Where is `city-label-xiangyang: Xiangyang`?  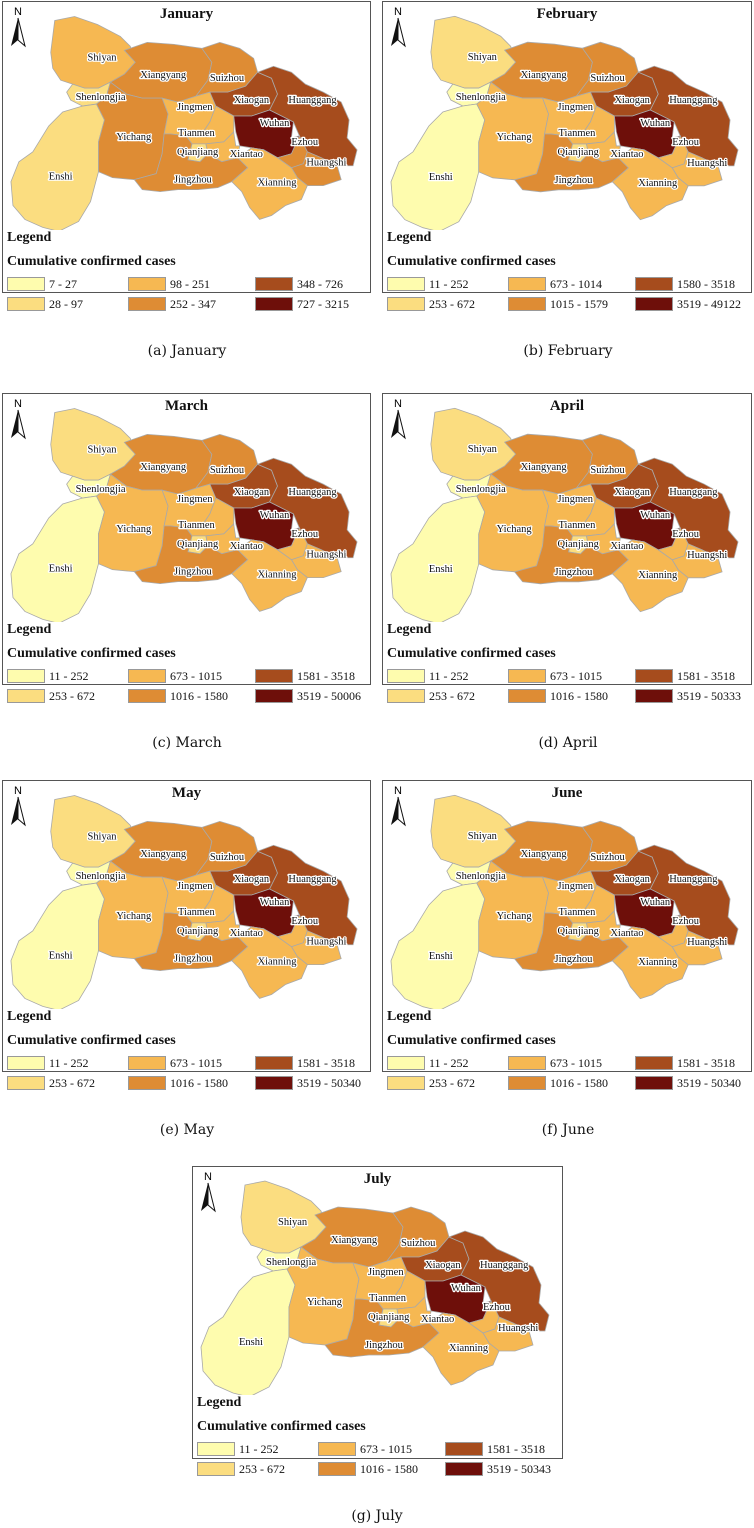
city-label-xiangyang: Xiangyang is located at coordinates (354, 1240).